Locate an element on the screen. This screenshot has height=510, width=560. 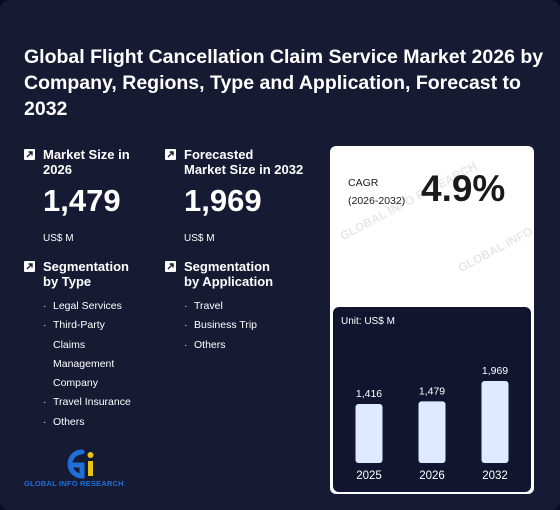
x-tick-label: 2026 is located at coordinates (432, 476).